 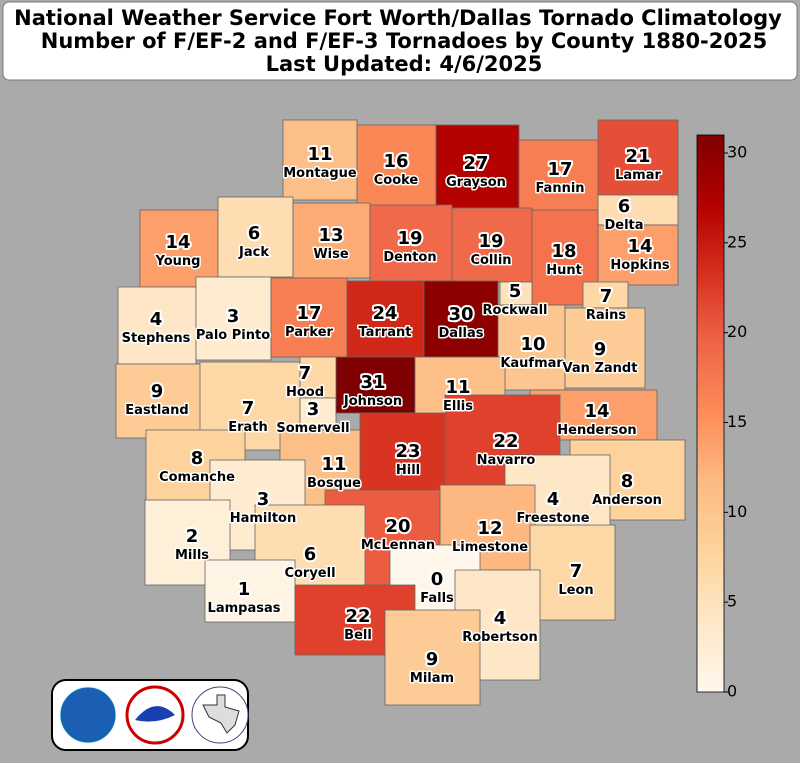 I want to click on county-name: Parker, so click(x=309, y=332).